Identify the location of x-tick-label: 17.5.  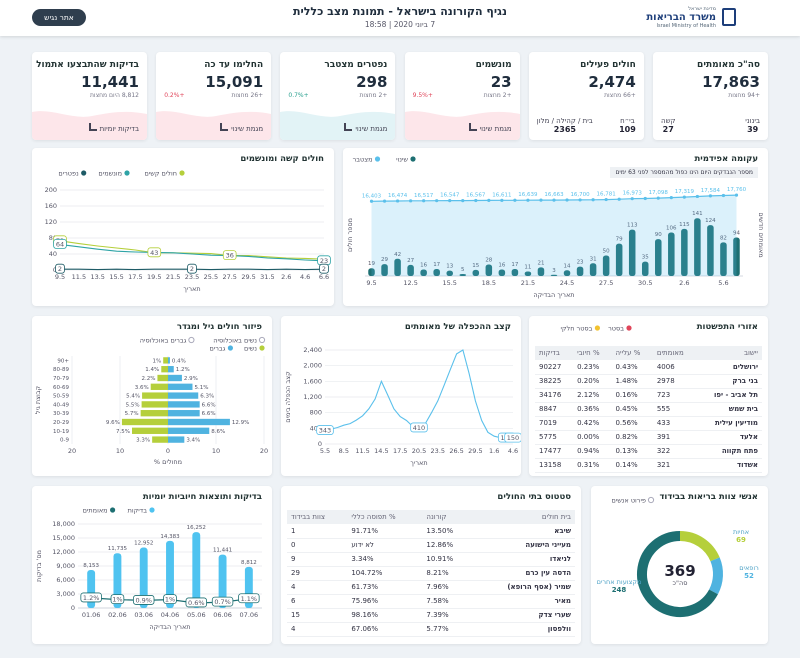
(135, 277).